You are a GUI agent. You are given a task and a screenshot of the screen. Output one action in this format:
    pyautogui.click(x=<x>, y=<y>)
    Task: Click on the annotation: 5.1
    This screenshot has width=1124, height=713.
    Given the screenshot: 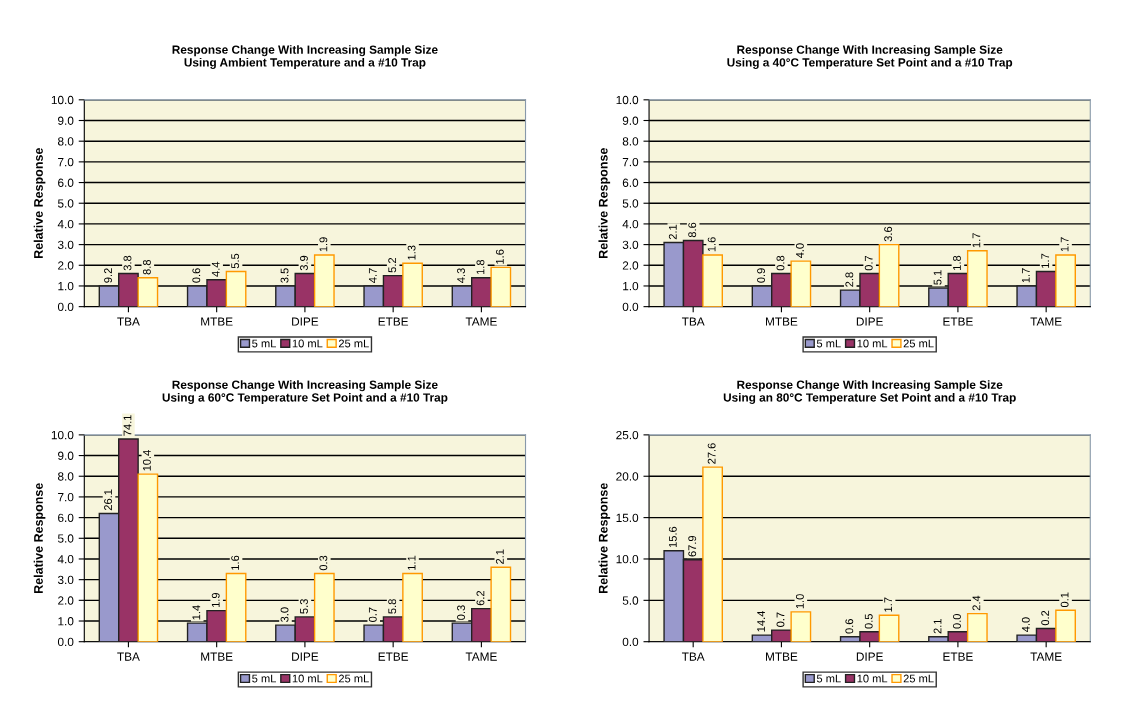 What is the action you would take?
    pyautogui.click(x=937, y=277)
    